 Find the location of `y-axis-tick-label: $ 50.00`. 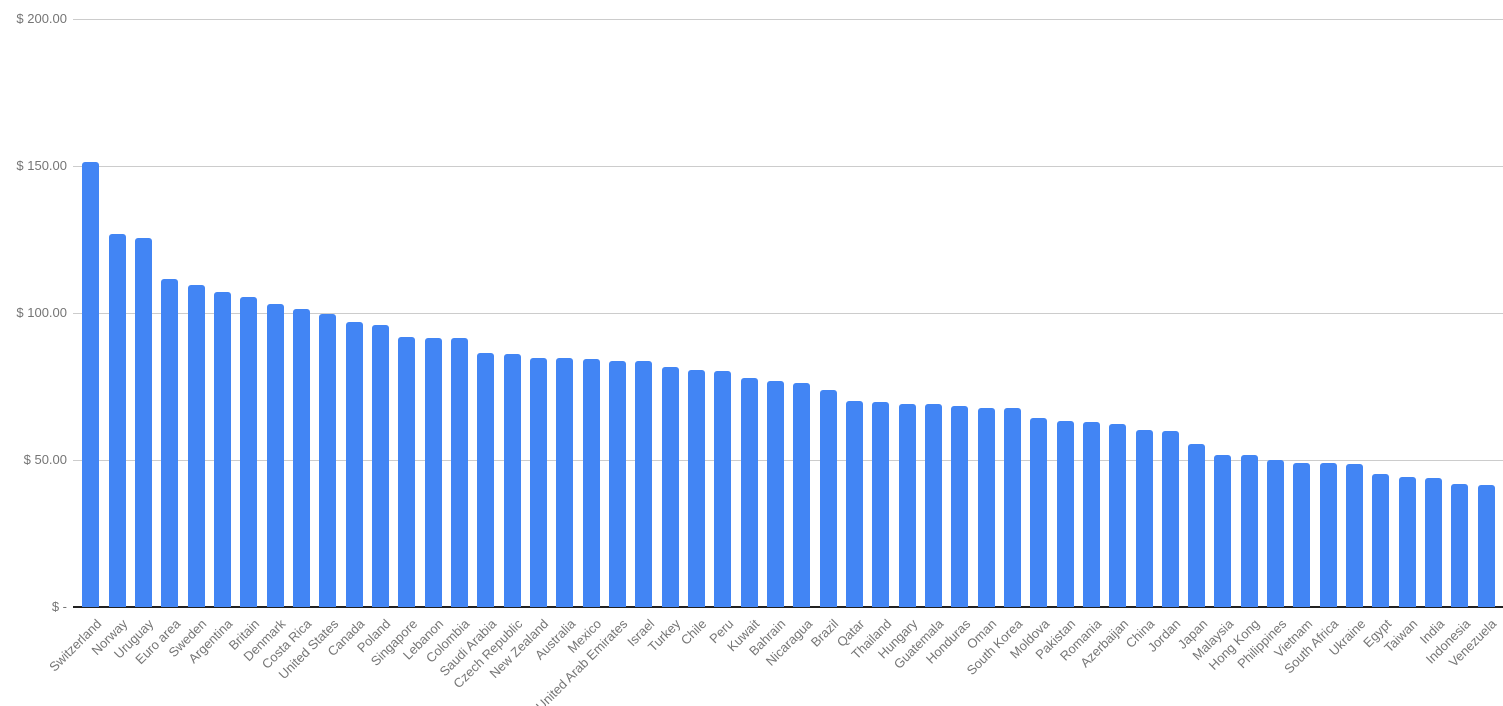

y-axis-tick-label: $ 50.00 is located at coordinates (45, 459).